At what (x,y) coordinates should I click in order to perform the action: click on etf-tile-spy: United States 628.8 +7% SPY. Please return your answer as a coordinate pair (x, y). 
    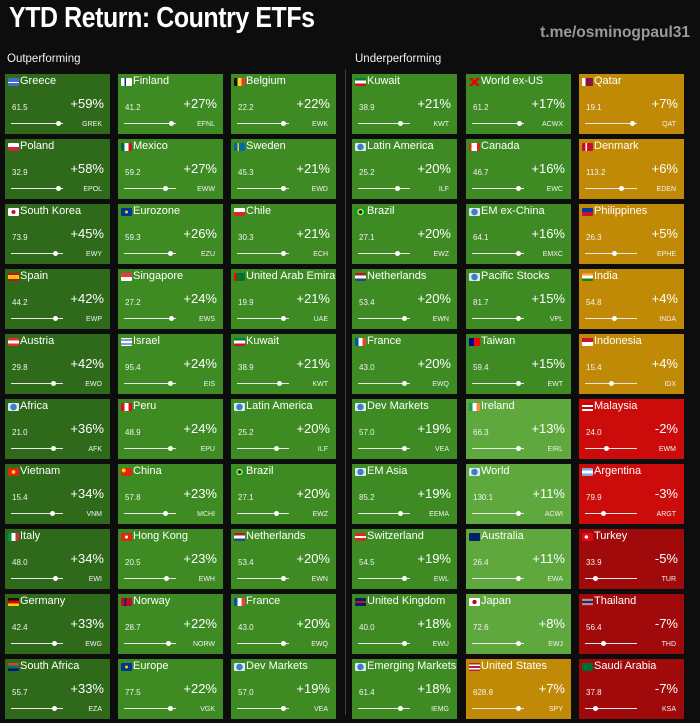
    Looking at the image, I should click on (518, 689).